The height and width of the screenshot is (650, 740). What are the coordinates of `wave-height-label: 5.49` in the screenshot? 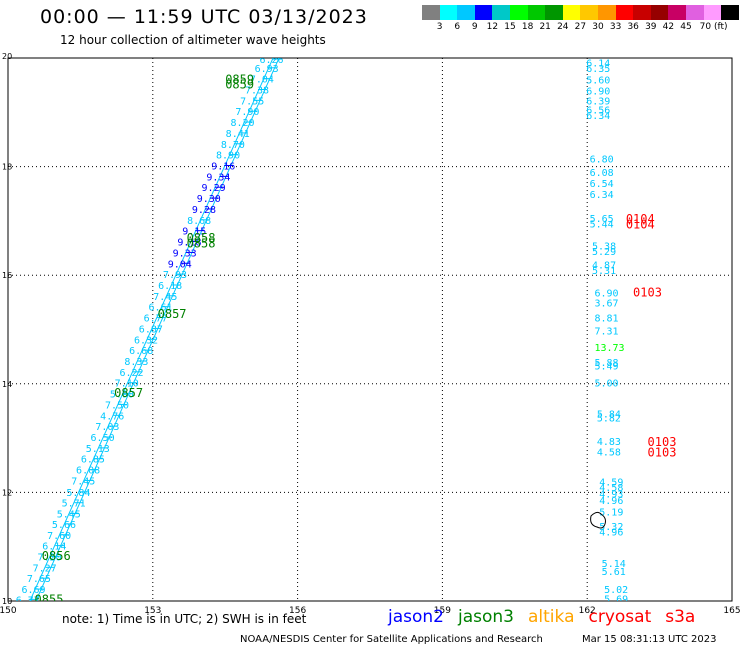 It's located at (606, 366).